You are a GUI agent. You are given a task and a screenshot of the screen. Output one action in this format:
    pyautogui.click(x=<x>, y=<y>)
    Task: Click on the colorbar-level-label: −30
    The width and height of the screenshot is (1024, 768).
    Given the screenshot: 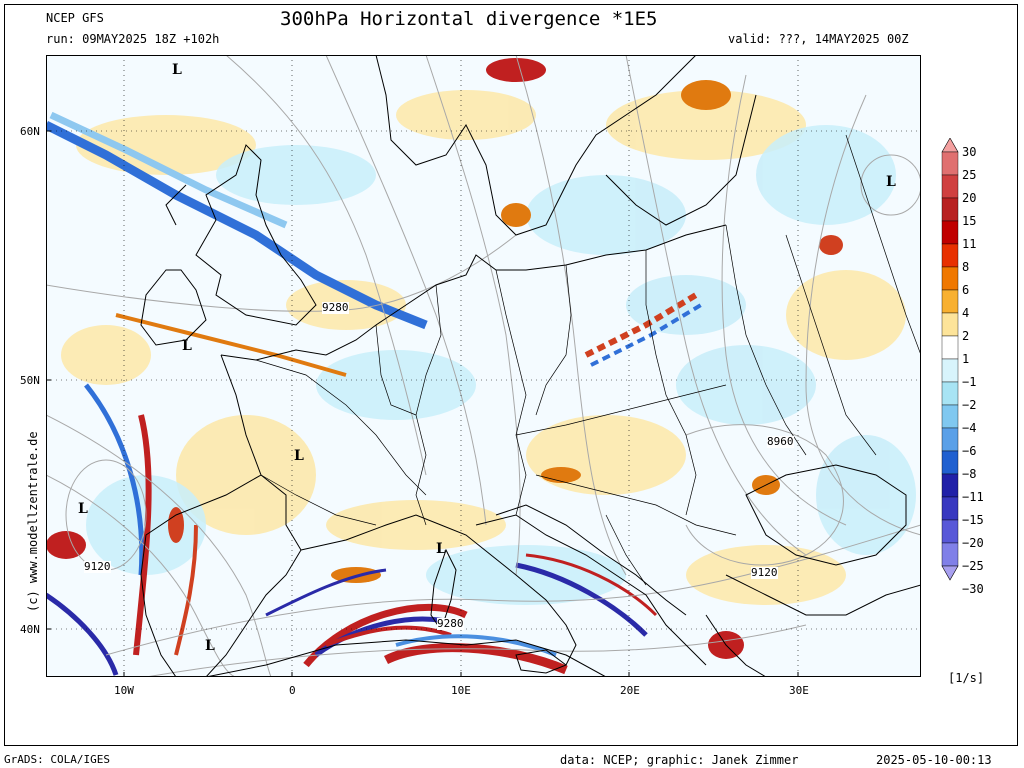 What is the action you would take?
    pyautogui.click(x=973, y=589)
    